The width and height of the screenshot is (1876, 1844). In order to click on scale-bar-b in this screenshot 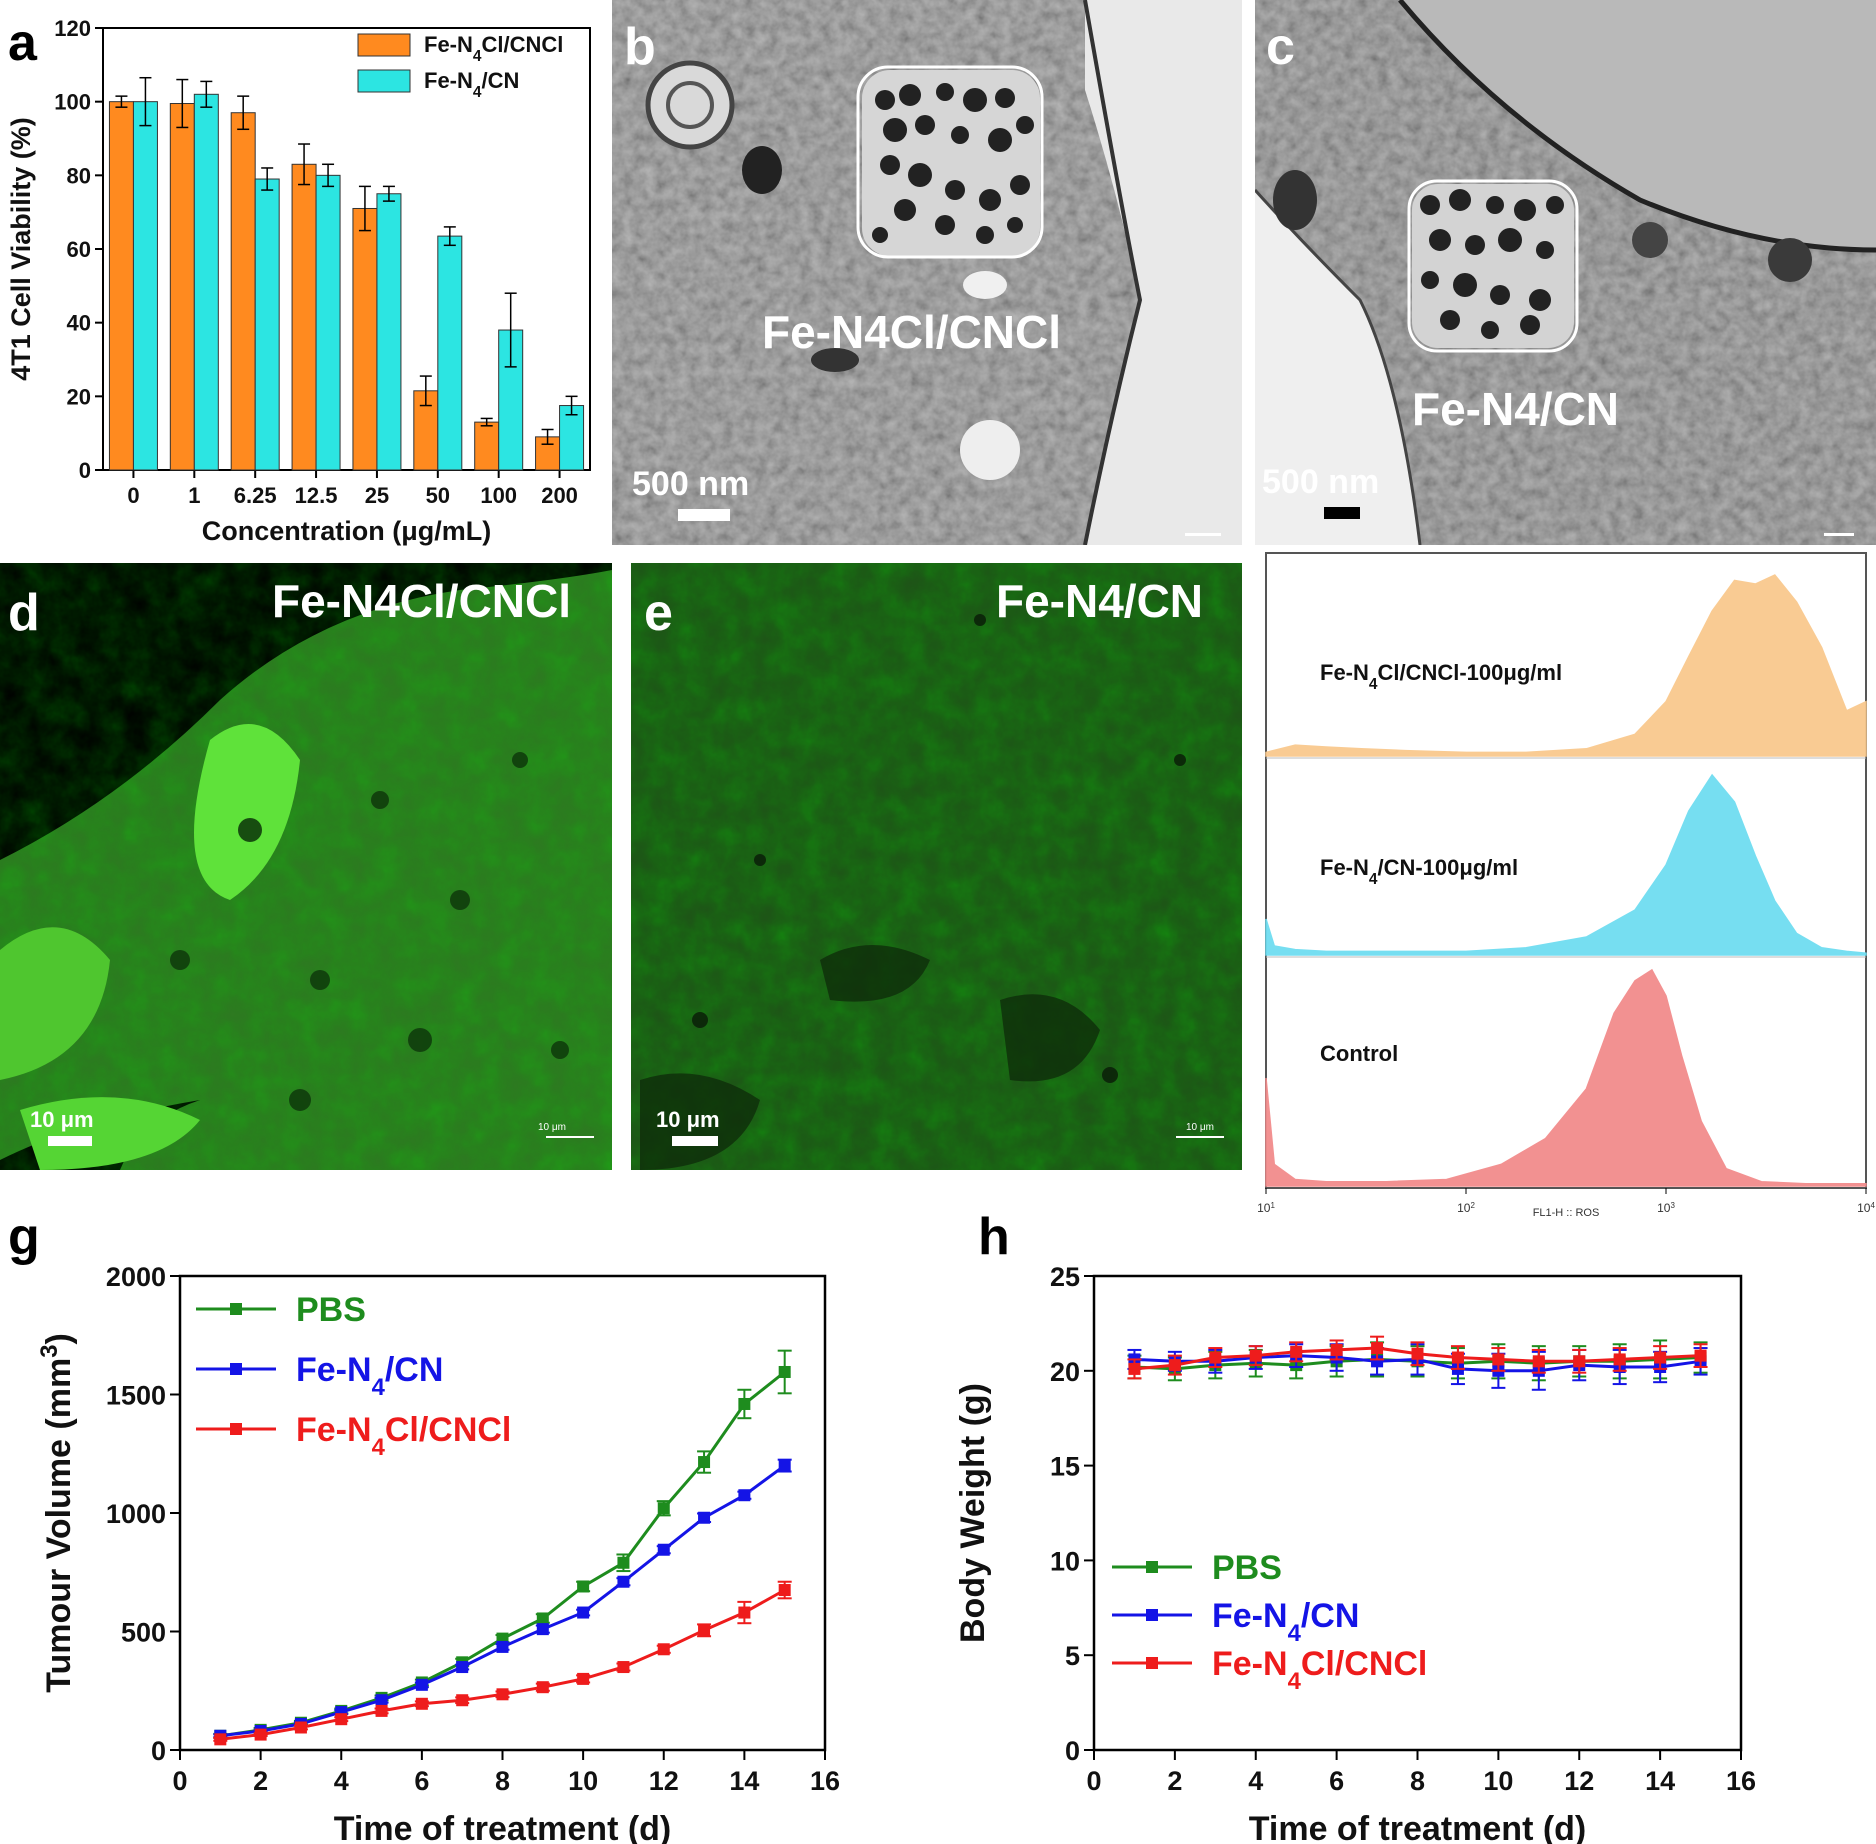, I will do `click(704, 515)`.